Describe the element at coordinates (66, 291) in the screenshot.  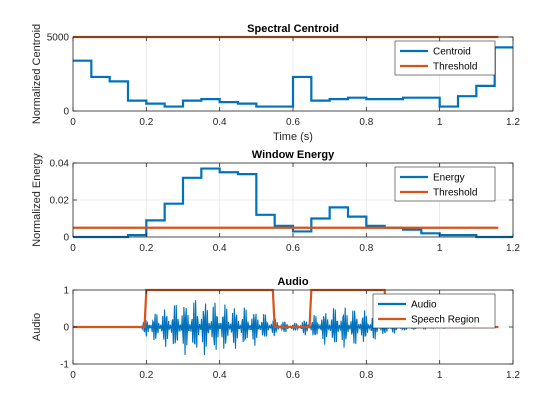
I see `y-tick-label: 1` at that location.